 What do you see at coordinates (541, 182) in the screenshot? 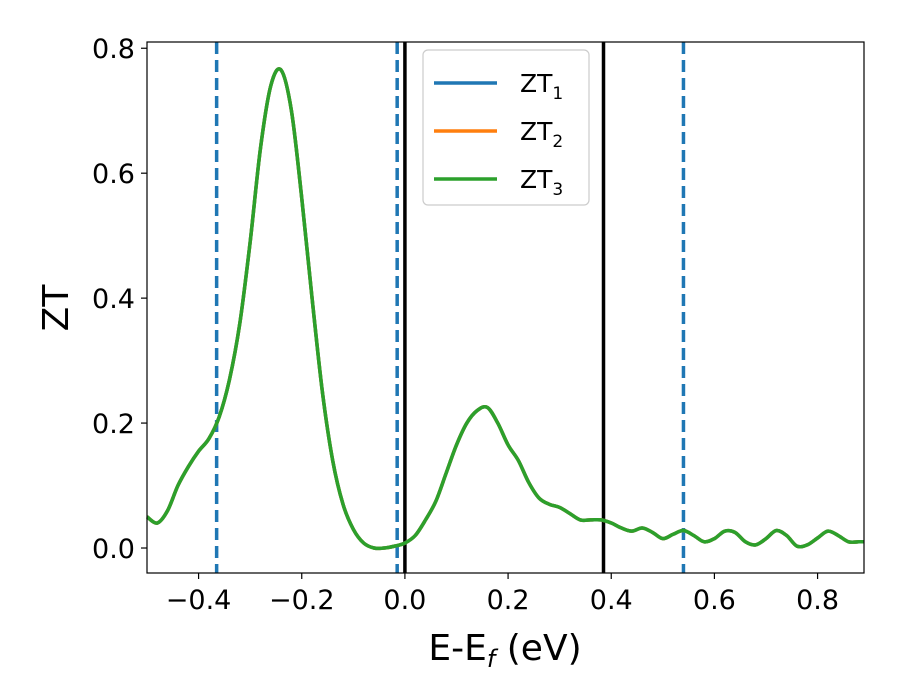
I see `legend-label-zt3: ZT3` at bounding box center [541, 182].